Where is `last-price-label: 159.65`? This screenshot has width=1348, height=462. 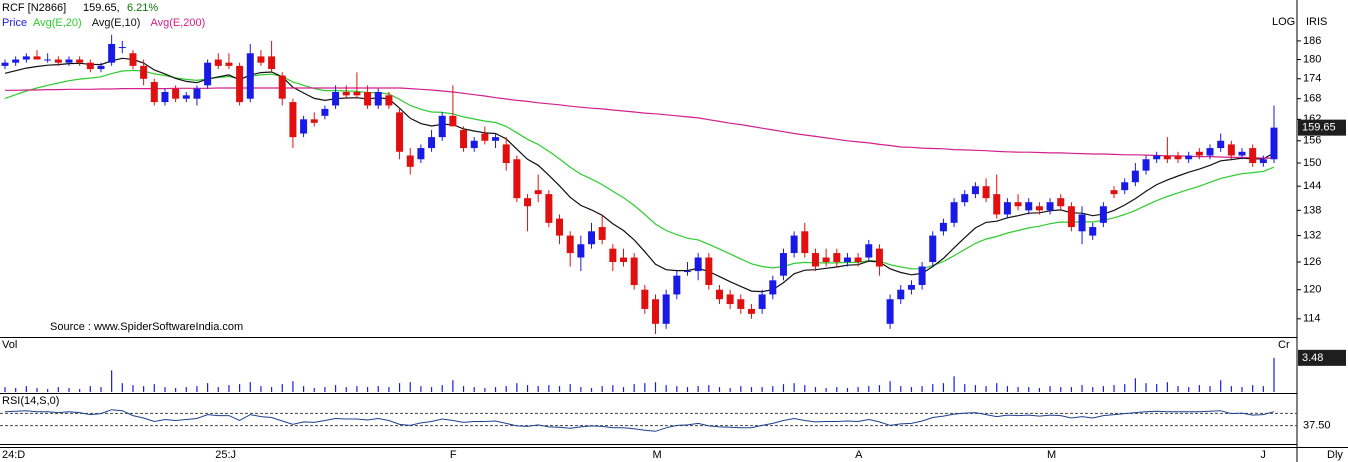 last-price-label: 159.65 is located at coordinates (1319, 128).